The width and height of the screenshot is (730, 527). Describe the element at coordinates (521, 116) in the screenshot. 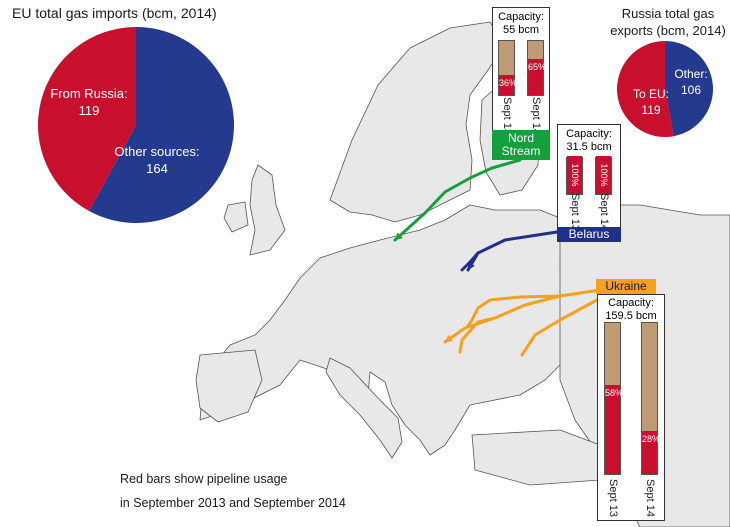

I see `nord-stream-categories: Sept 13 Sept 14` at that location.